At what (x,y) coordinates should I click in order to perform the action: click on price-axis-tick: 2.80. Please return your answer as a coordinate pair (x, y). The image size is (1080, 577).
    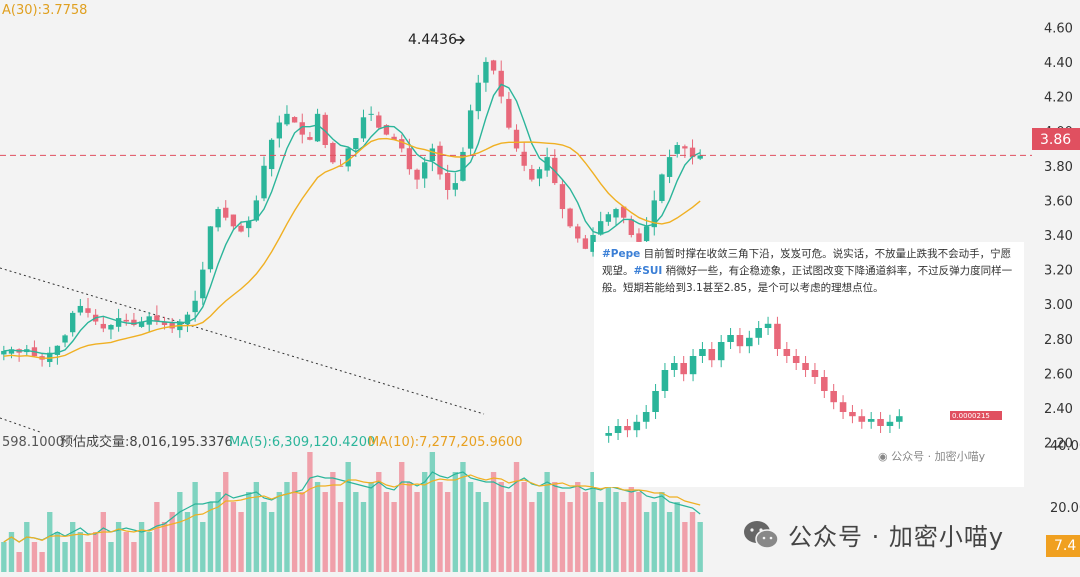
    Looking at the image, I should click on (1058, 340).